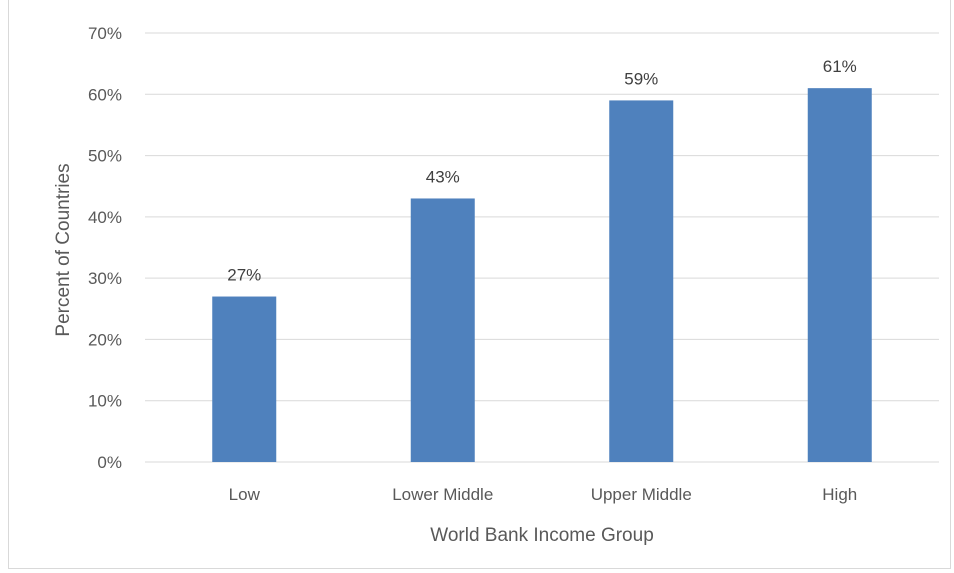 Image resolution: width=954 pixels, height=573 pixels. What do you see at coordinates (63, 249) in the screenshot?
I see `y-axis-title: Percent of Countries` at bounding box center [63, 249].